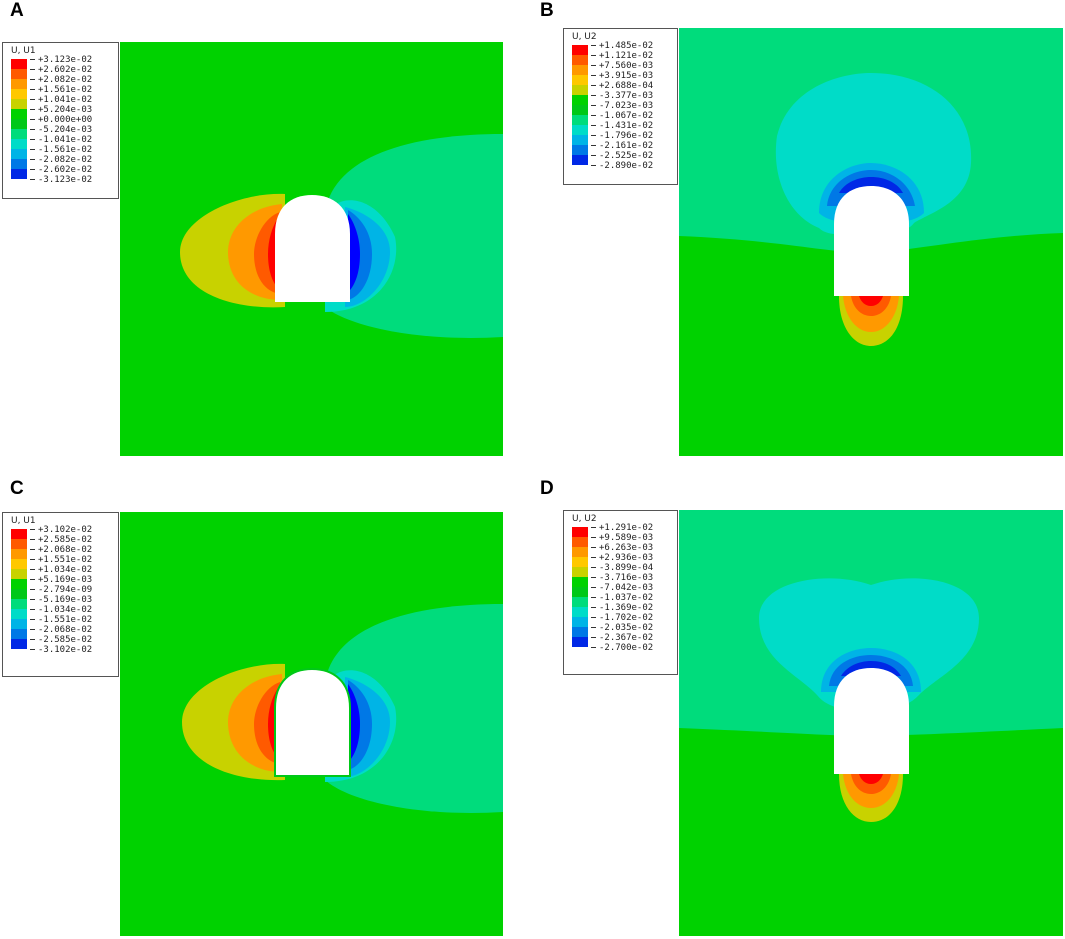  What do you see at coordinates (622, 558) in the screenshot?
I see `legend-value: +2.936e-03` at bounding box center [622, 558].